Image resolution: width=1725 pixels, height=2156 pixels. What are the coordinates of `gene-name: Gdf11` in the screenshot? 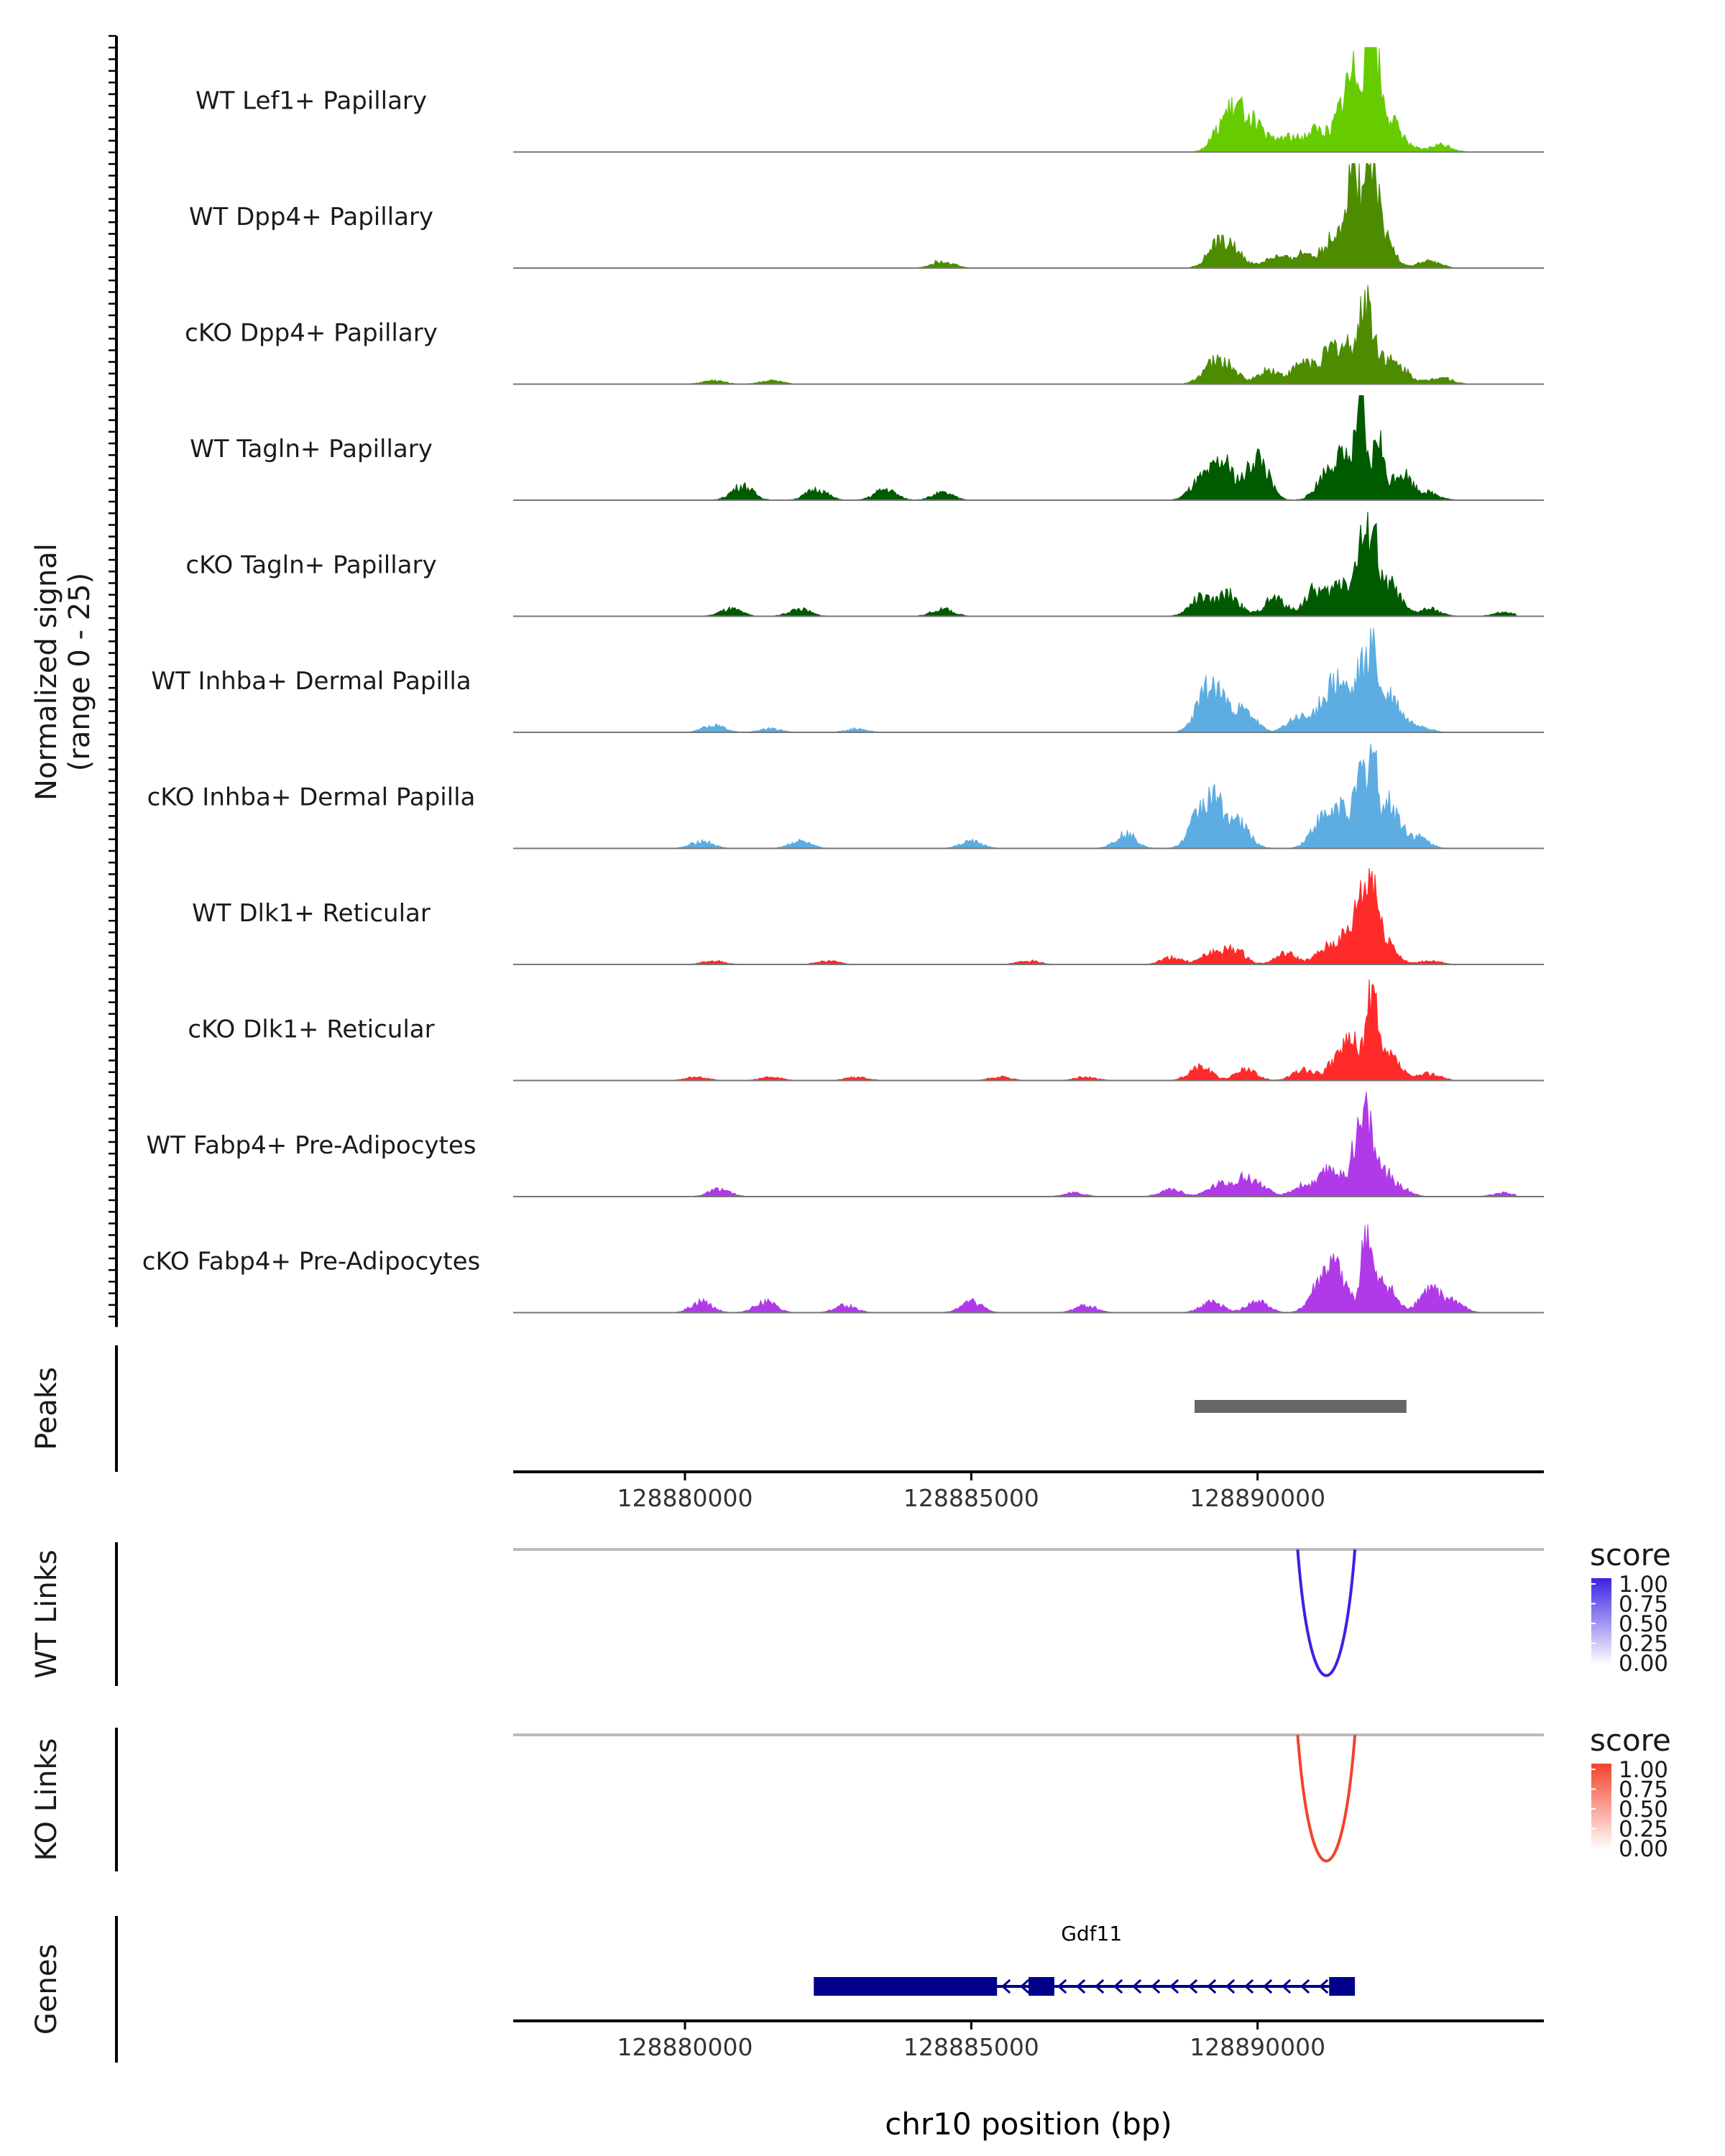 It's located at (1091, 1933).